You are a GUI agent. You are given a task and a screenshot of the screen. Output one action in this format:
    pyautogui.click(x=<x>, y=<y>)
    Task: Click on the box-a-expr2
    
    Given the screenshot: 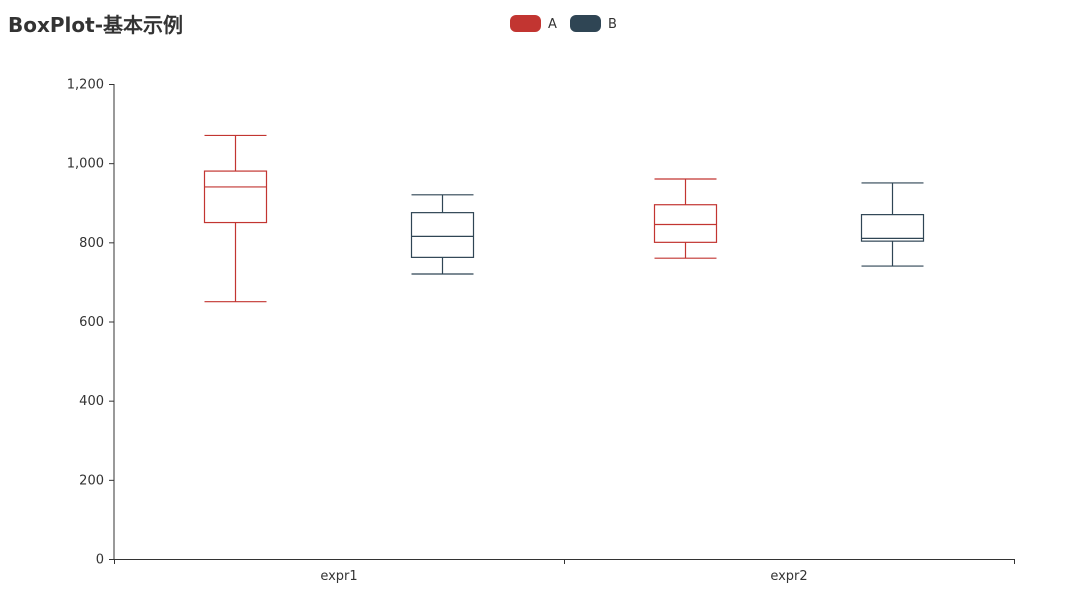 What is the action you would take?
    pyautogui.click(x=685, y=218)
    